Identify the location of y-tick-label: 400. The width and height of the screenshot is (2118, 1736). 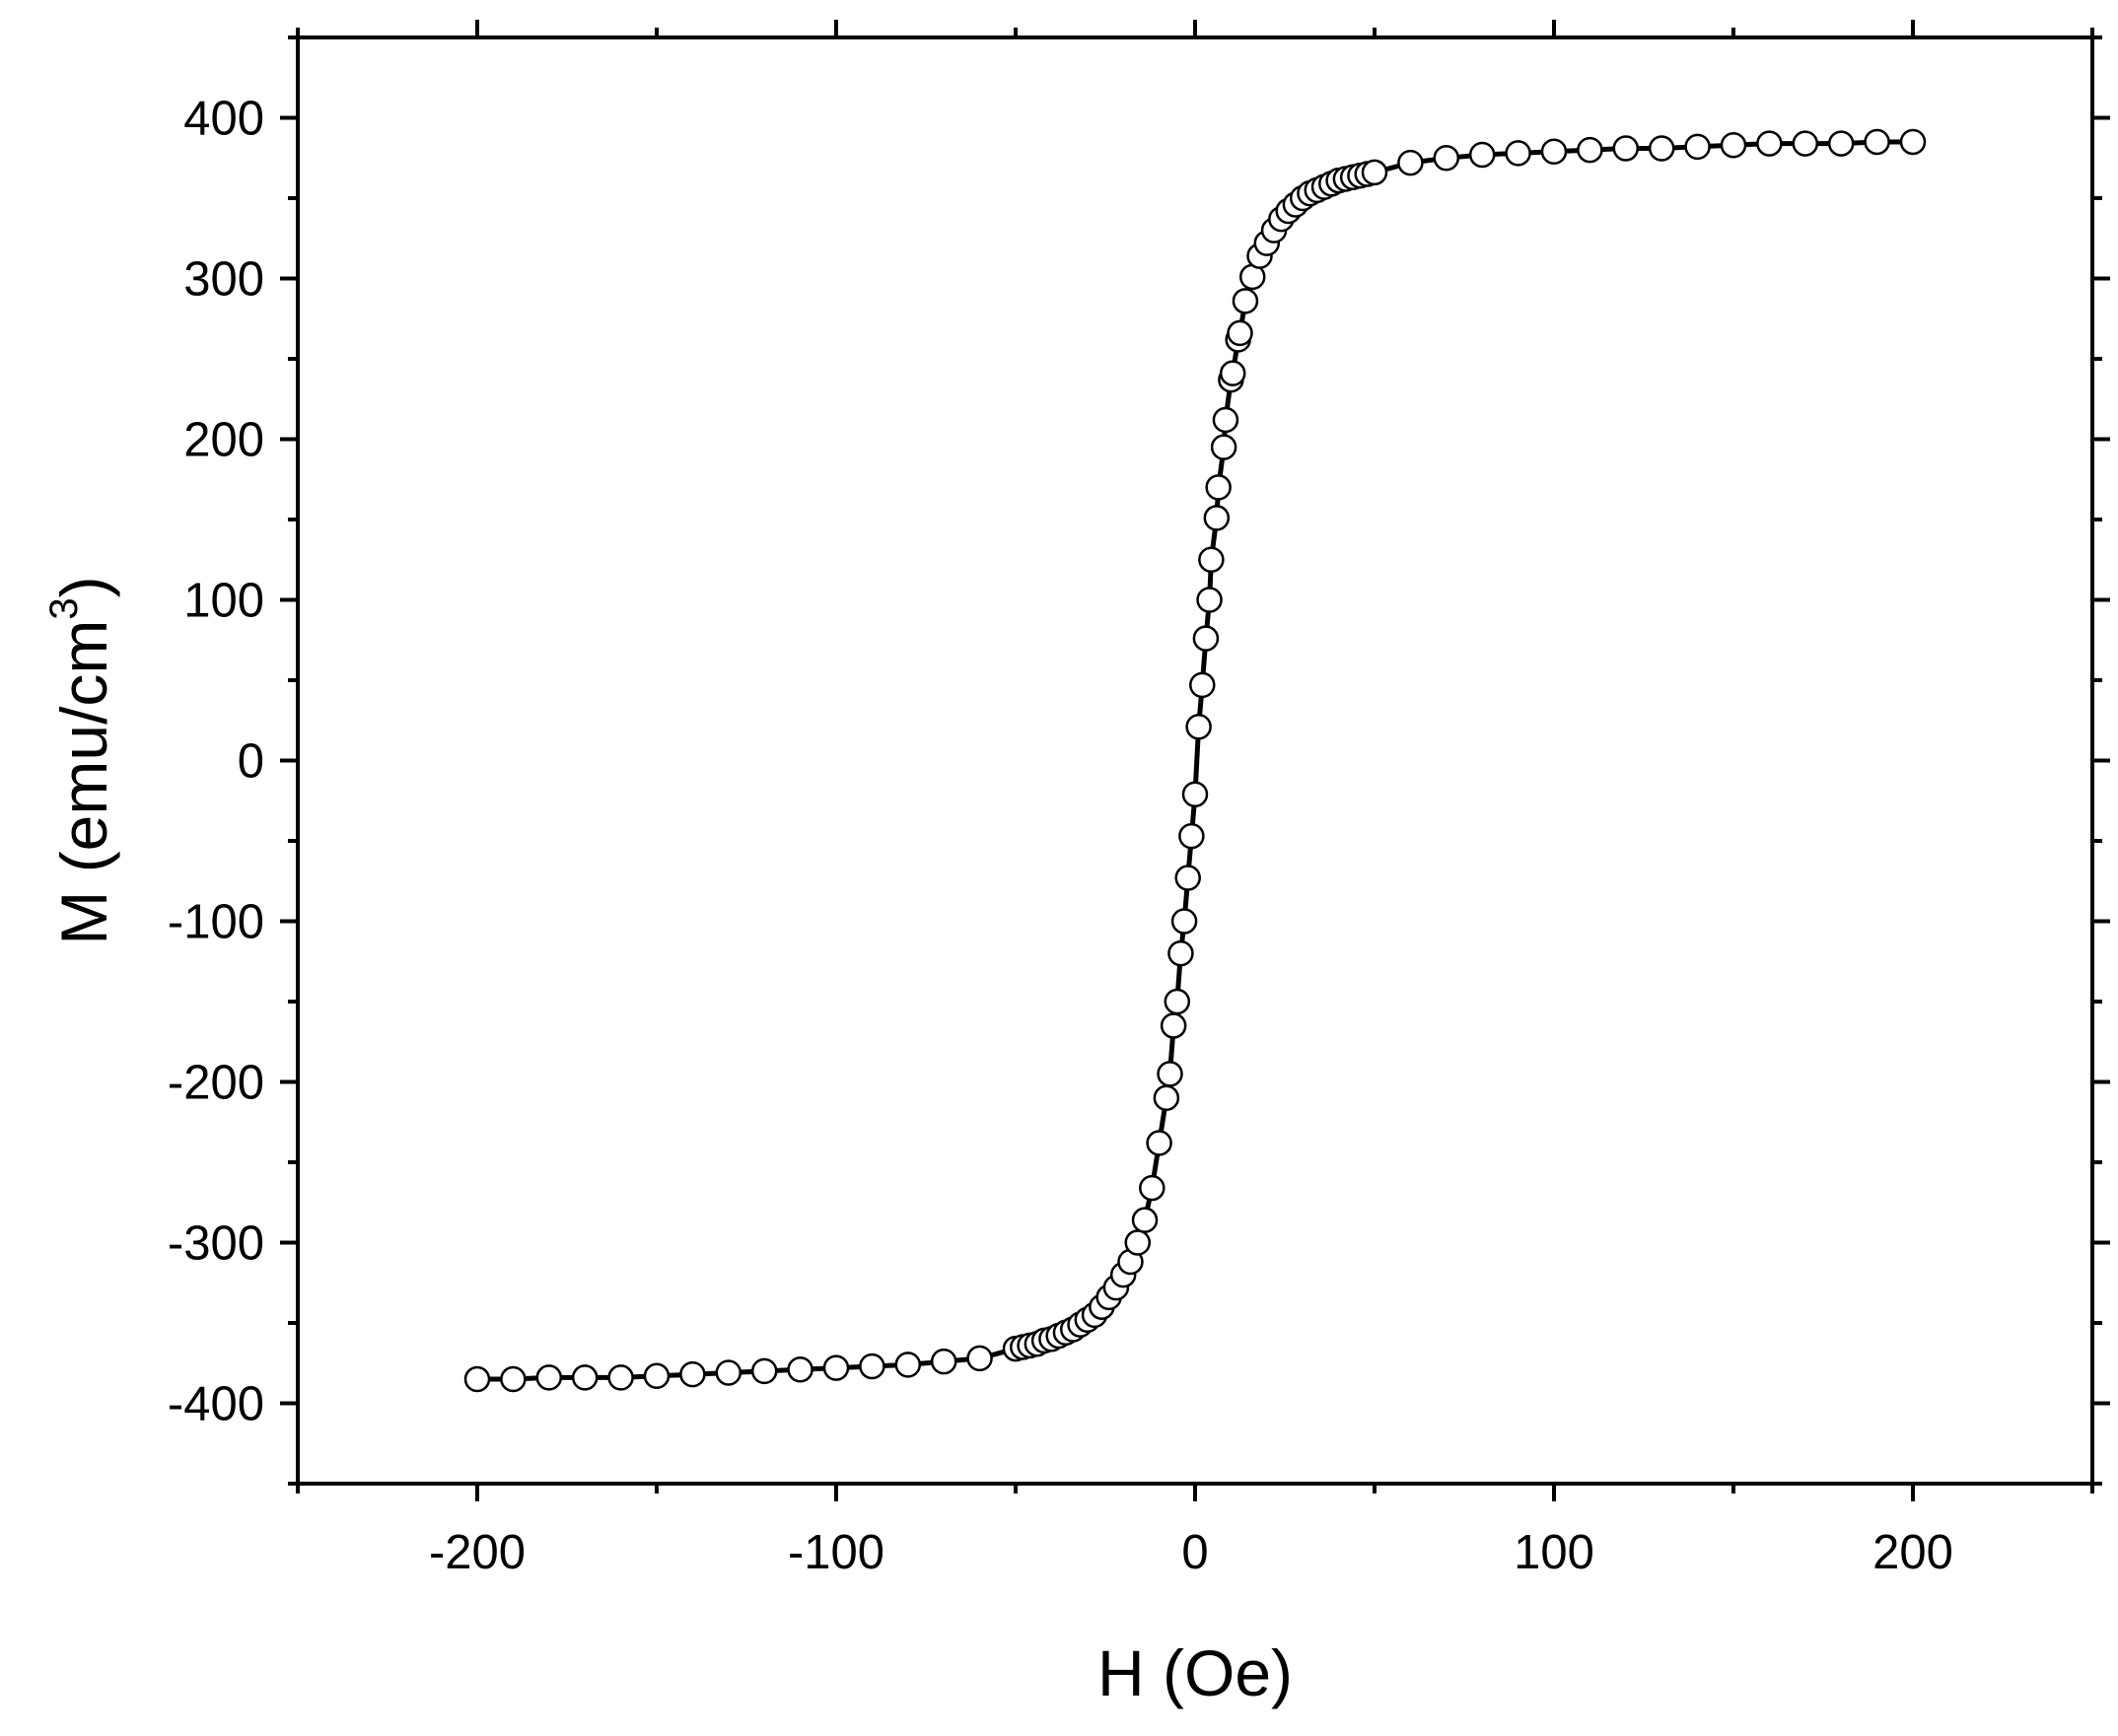
(223, 119).